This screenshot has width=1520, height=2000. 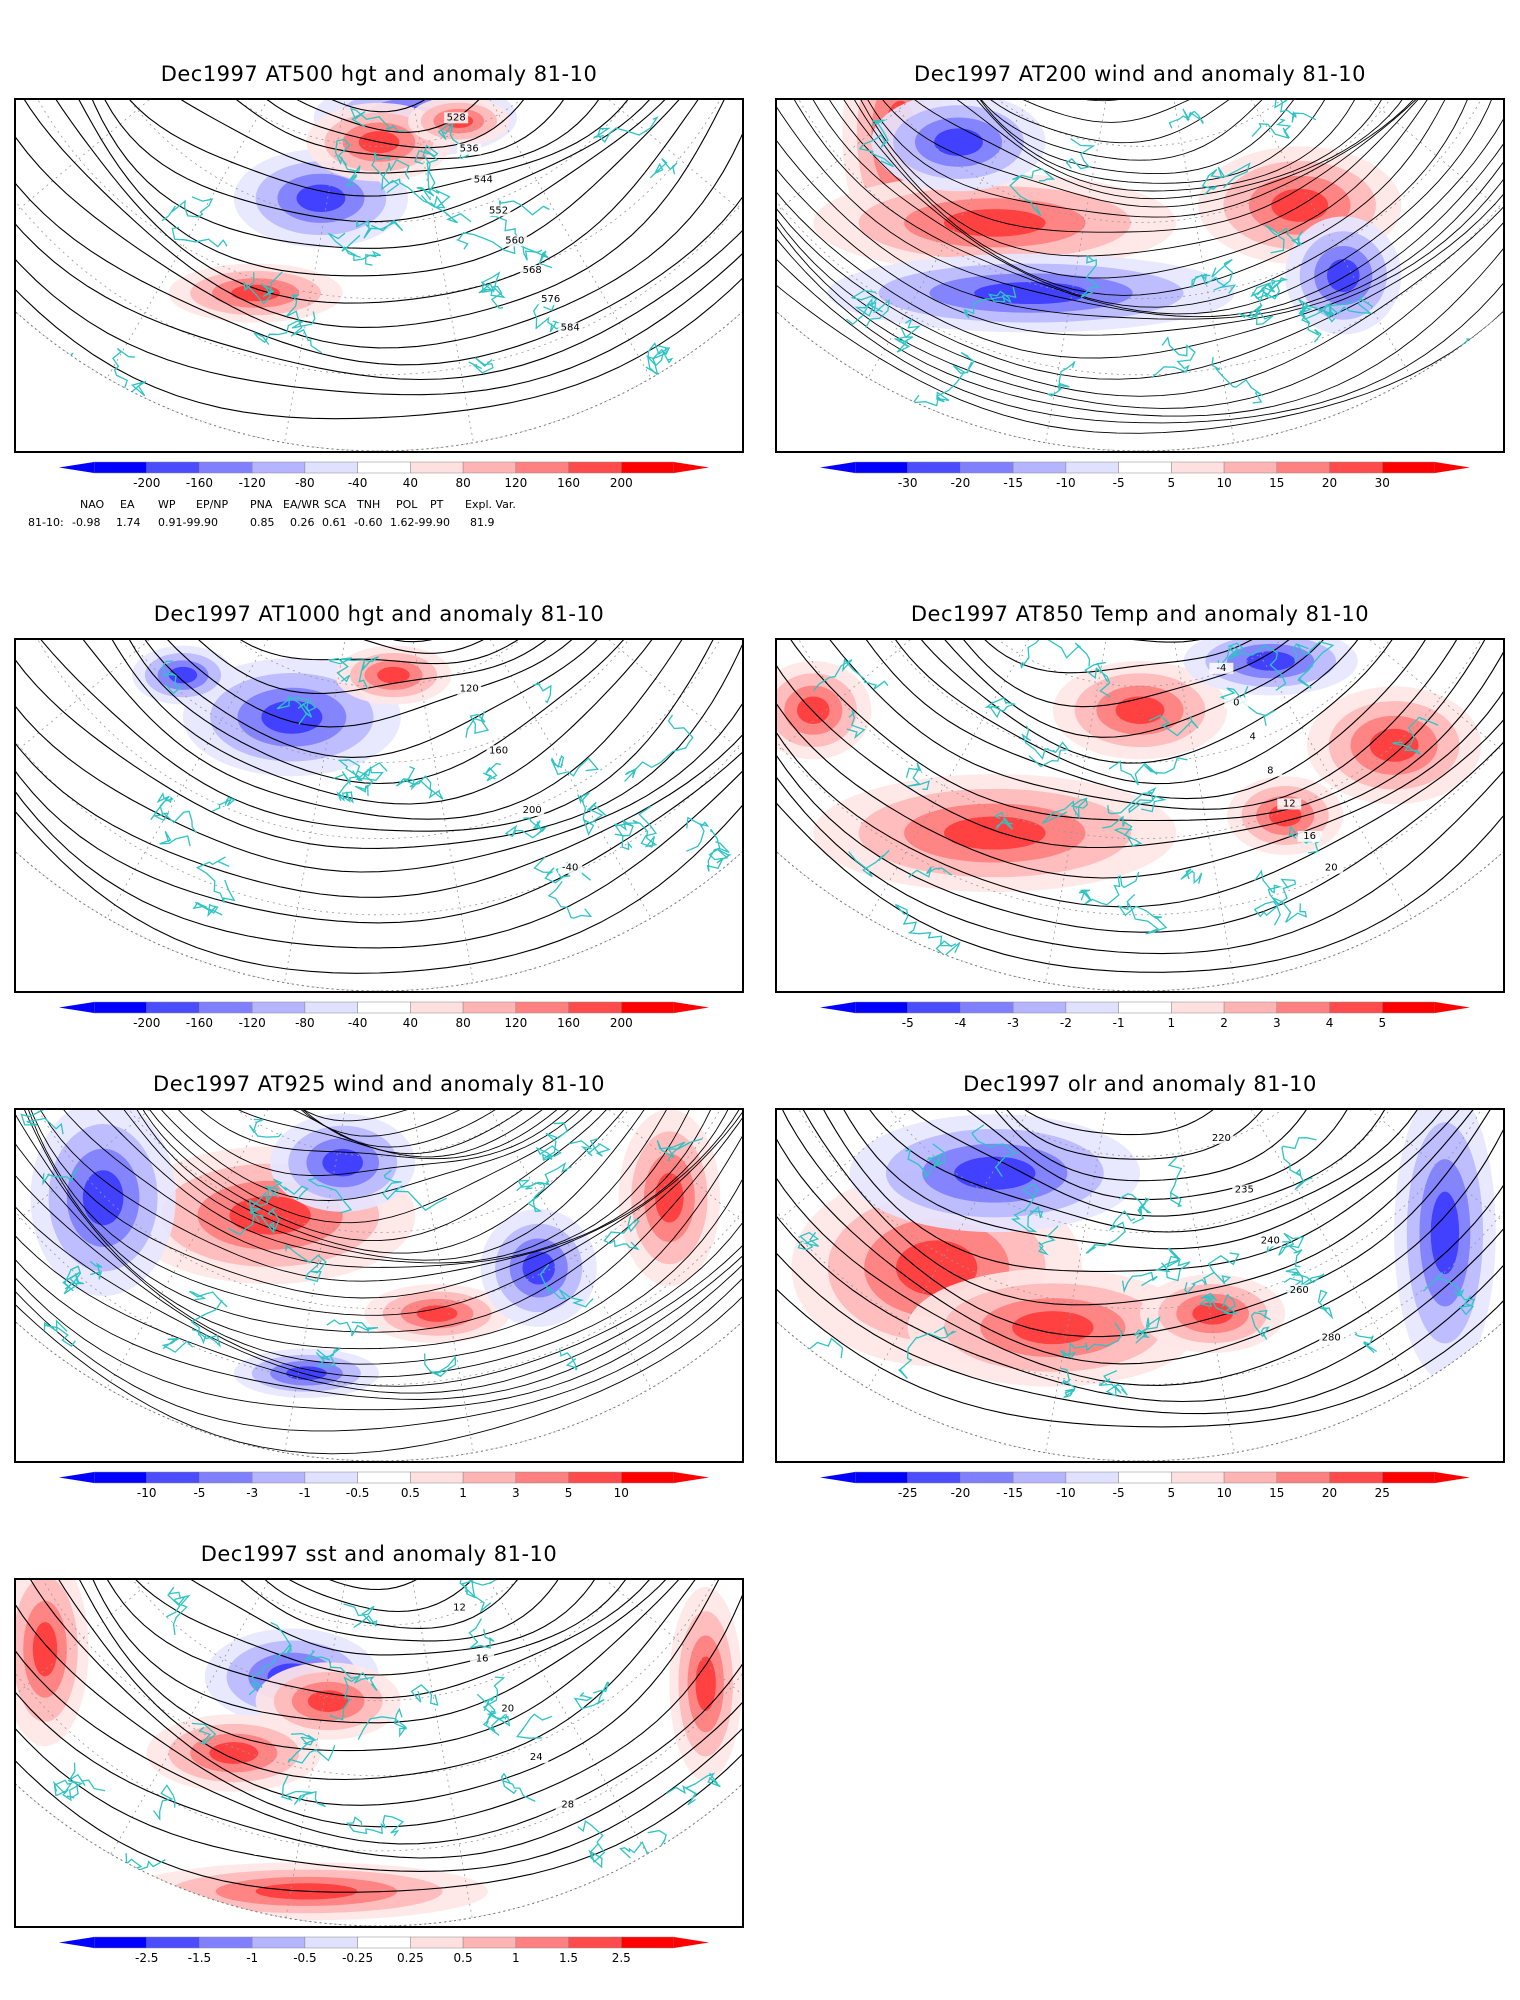 What do you see at coordinates (252, 1493) in the screenshot?
I see `colorbar-tick-label: -3` at bounding box center [252, 1493].